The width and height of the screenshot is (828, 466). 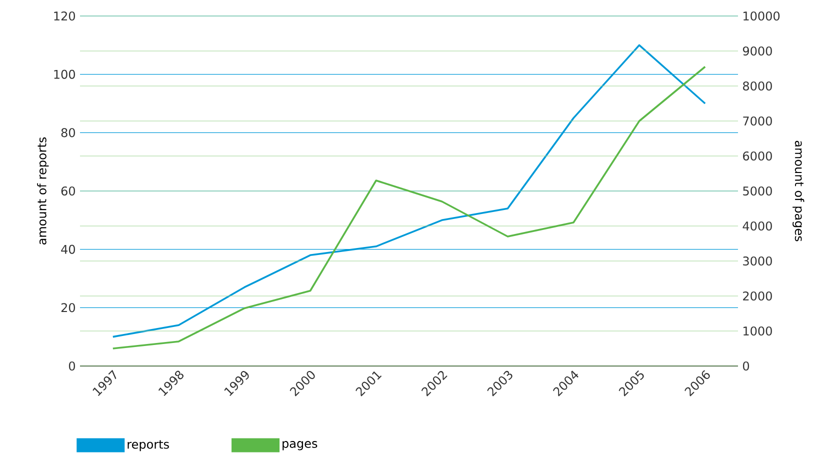 What do you see at coordinates (43, 190) in the screenshot?
I see `y-axis-title: amount of reports` at bounding box center [43, 190].